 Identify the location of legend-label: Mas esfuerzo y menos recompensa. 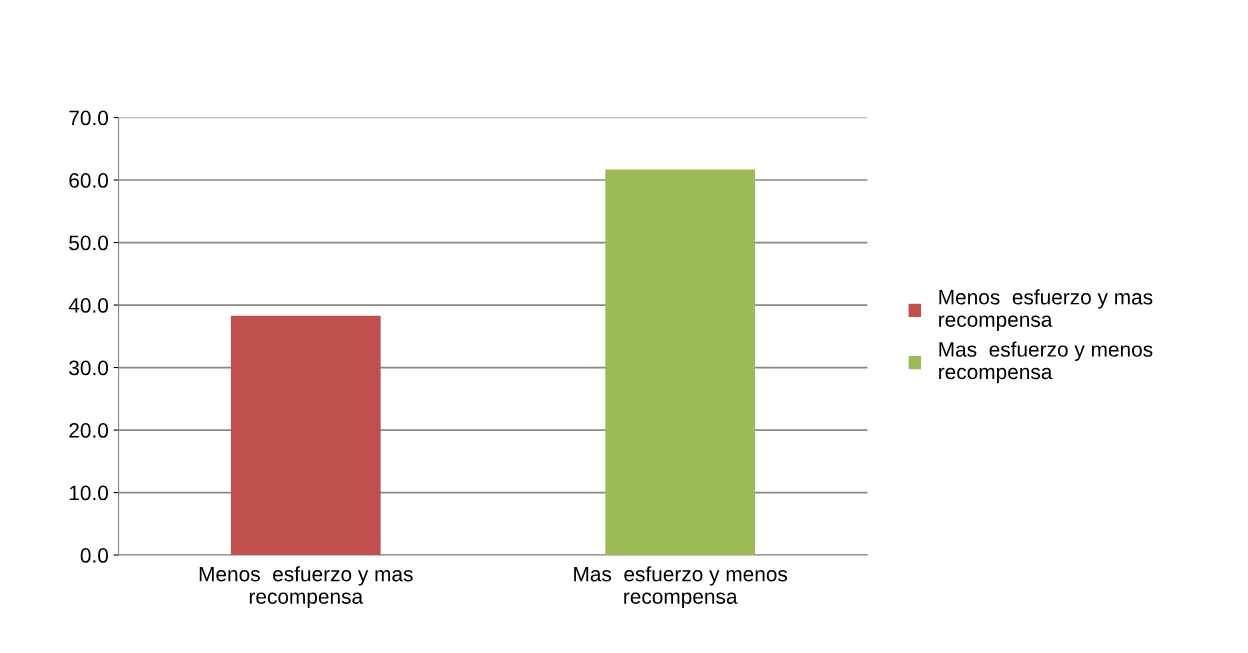
(1046, 362).